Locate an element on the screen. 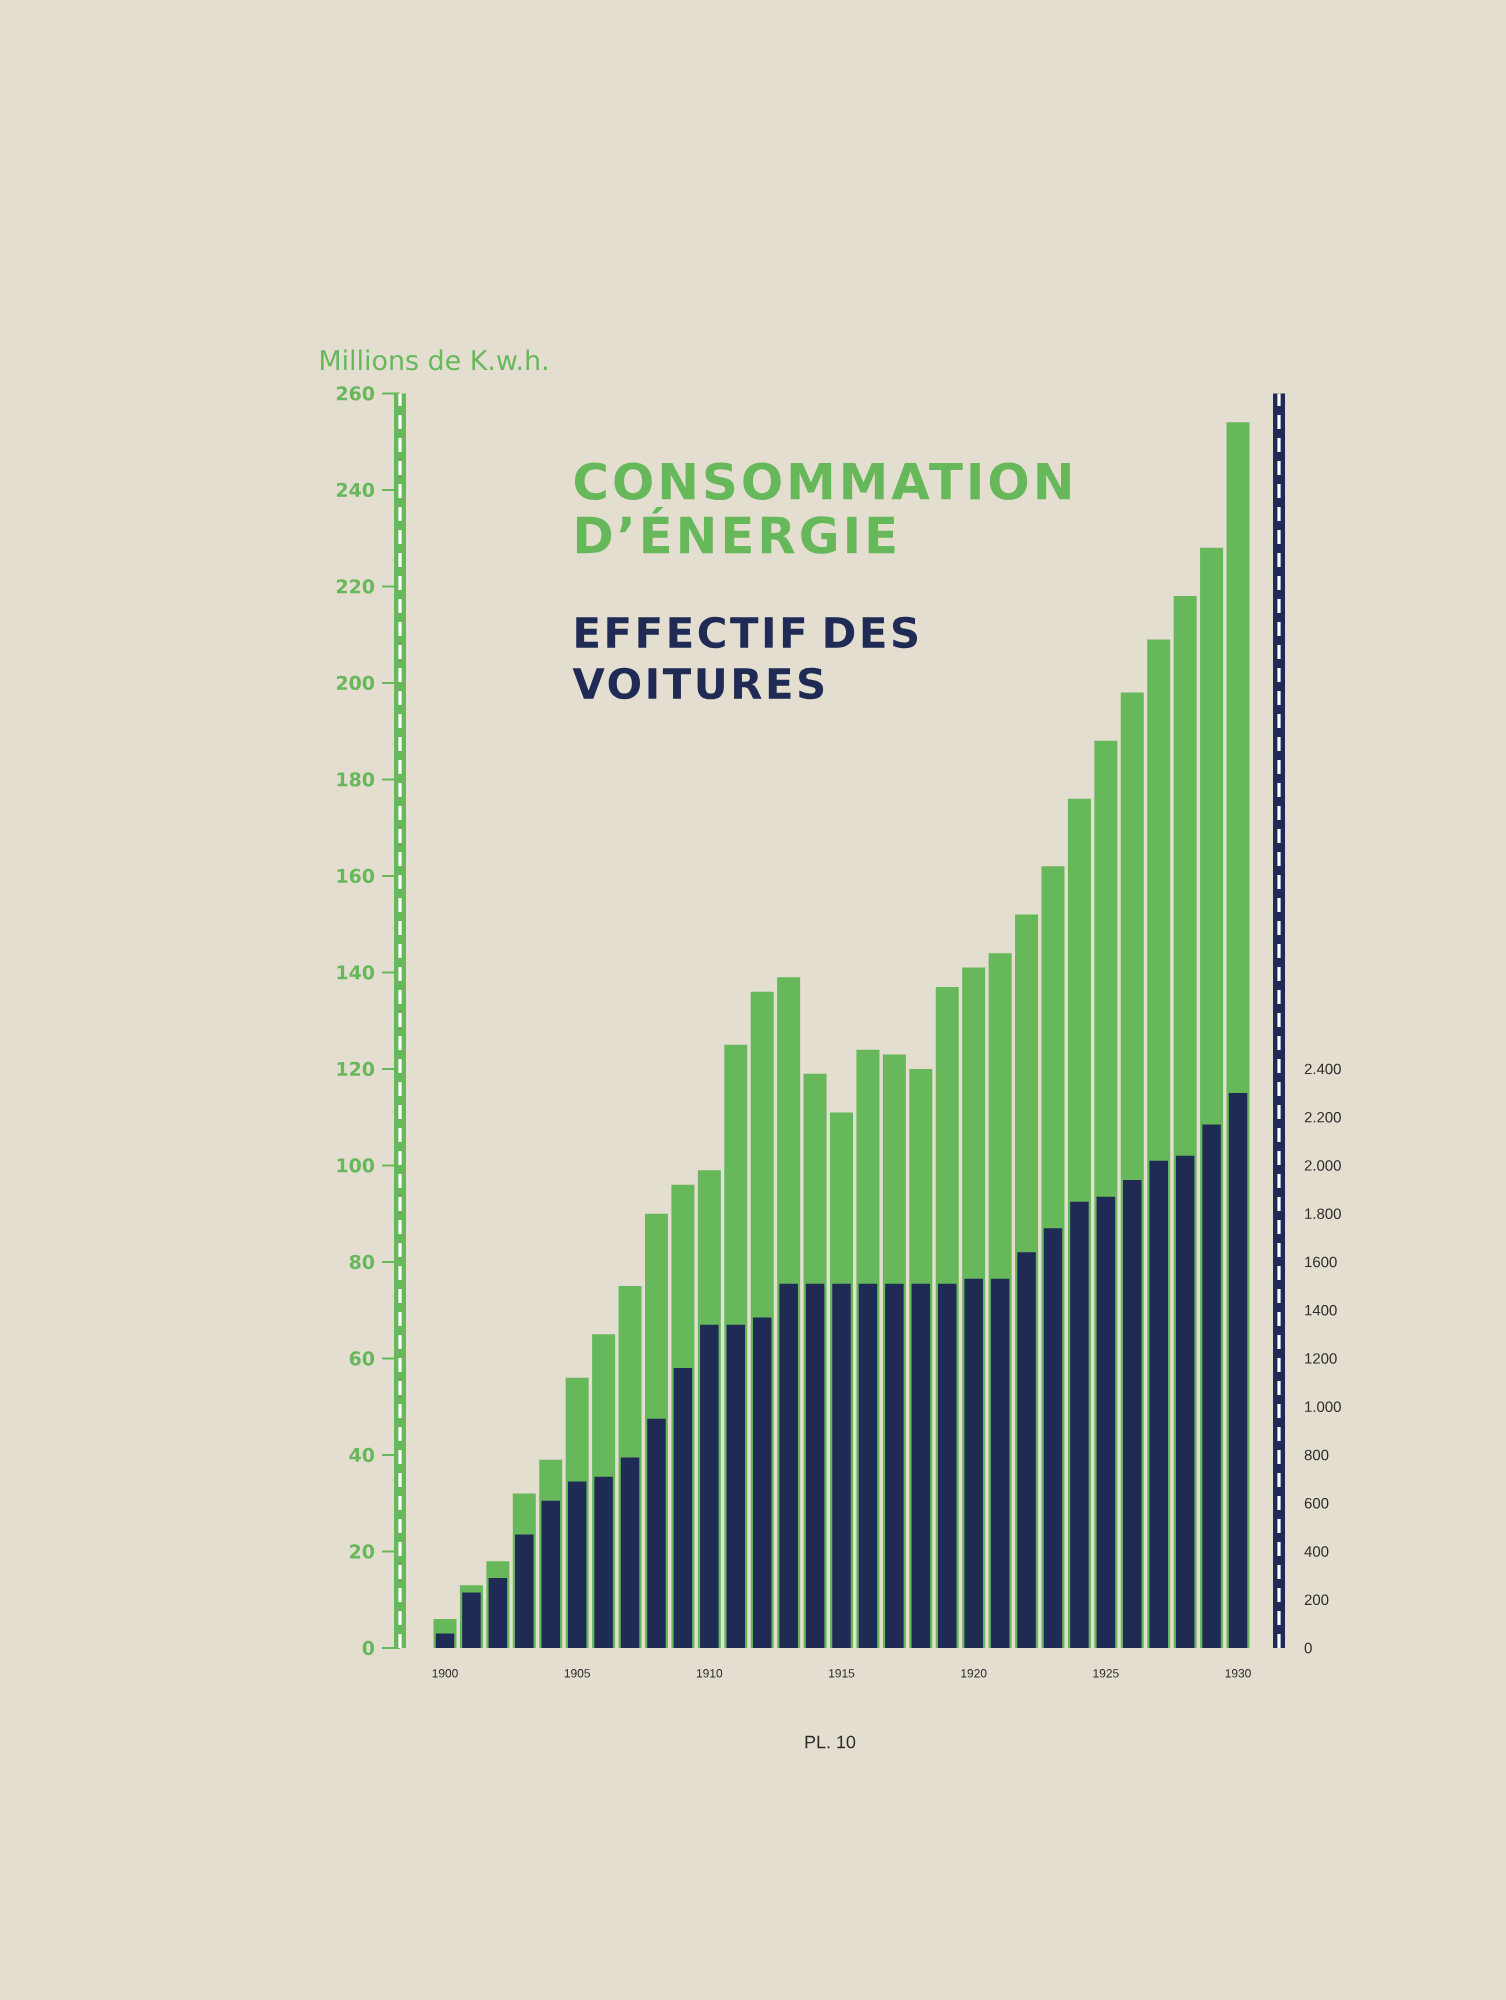  y-tick-label: 240 is located at coordinates (355, 490).